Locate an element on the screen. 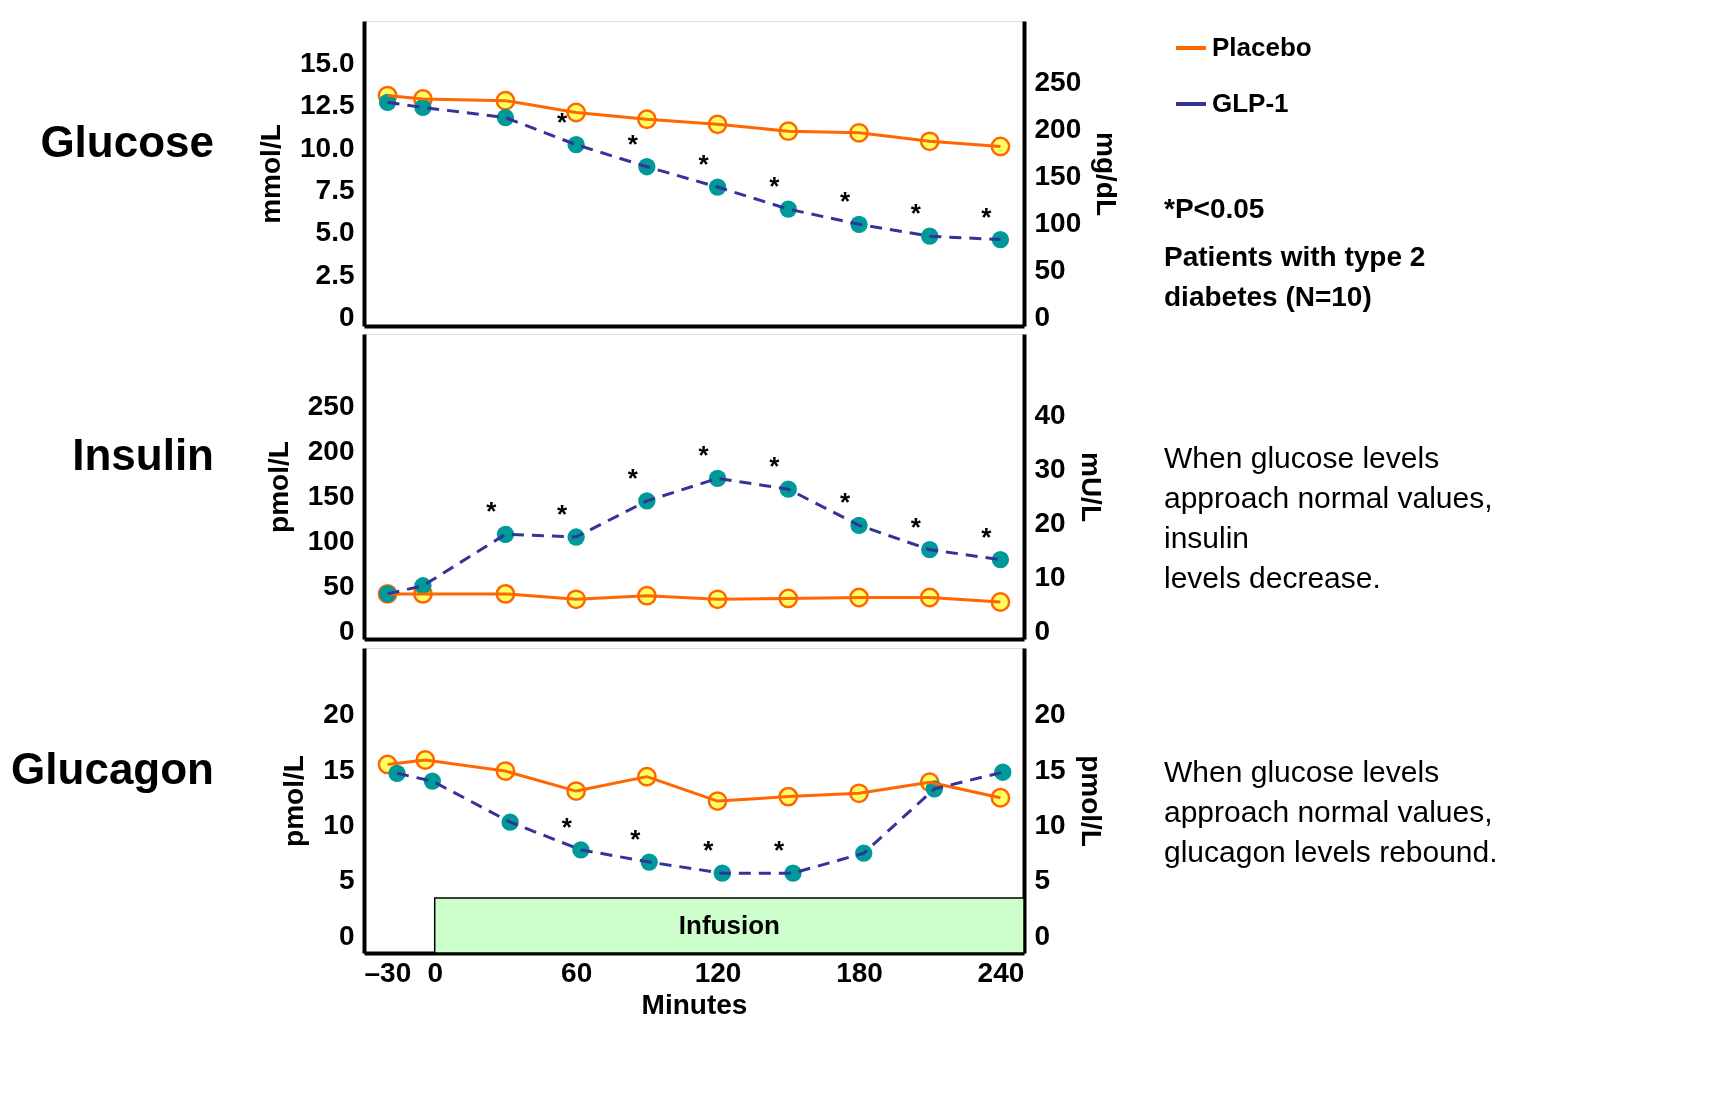 This screenshot has height=1112, width=1710. y2-tick-label: 40 is located at coordinates (1050, 414).